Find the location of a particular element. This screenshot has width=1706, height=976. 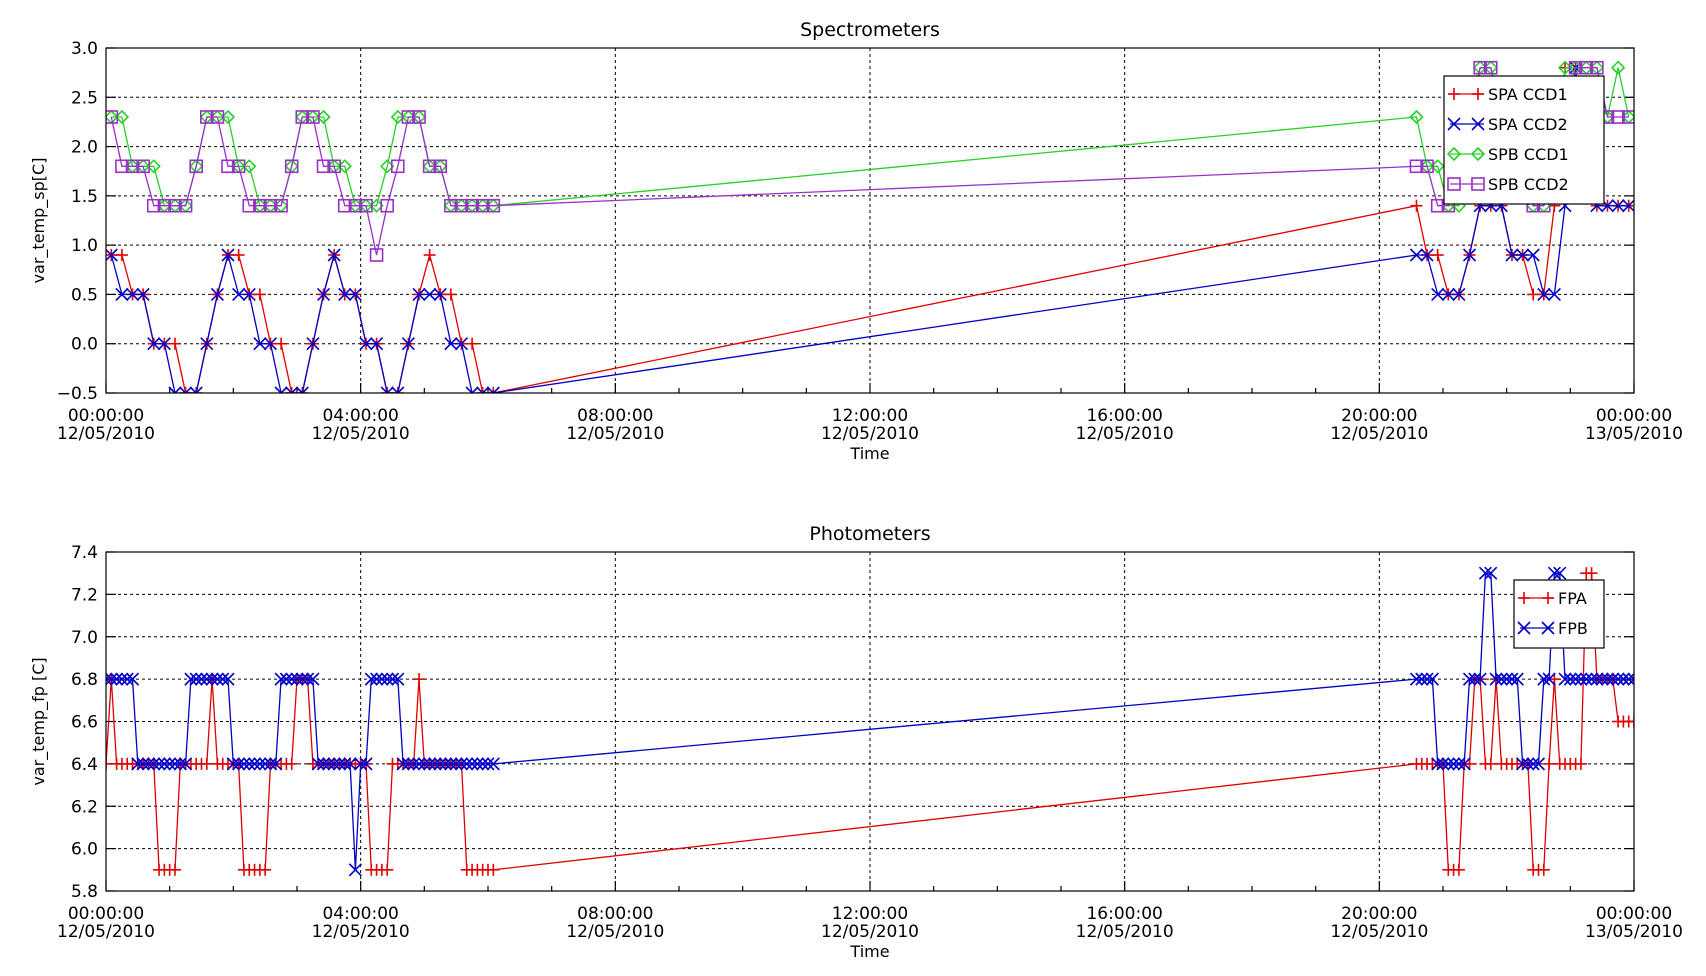

legend-entry: FPA is located at coordinates (1552, 598).